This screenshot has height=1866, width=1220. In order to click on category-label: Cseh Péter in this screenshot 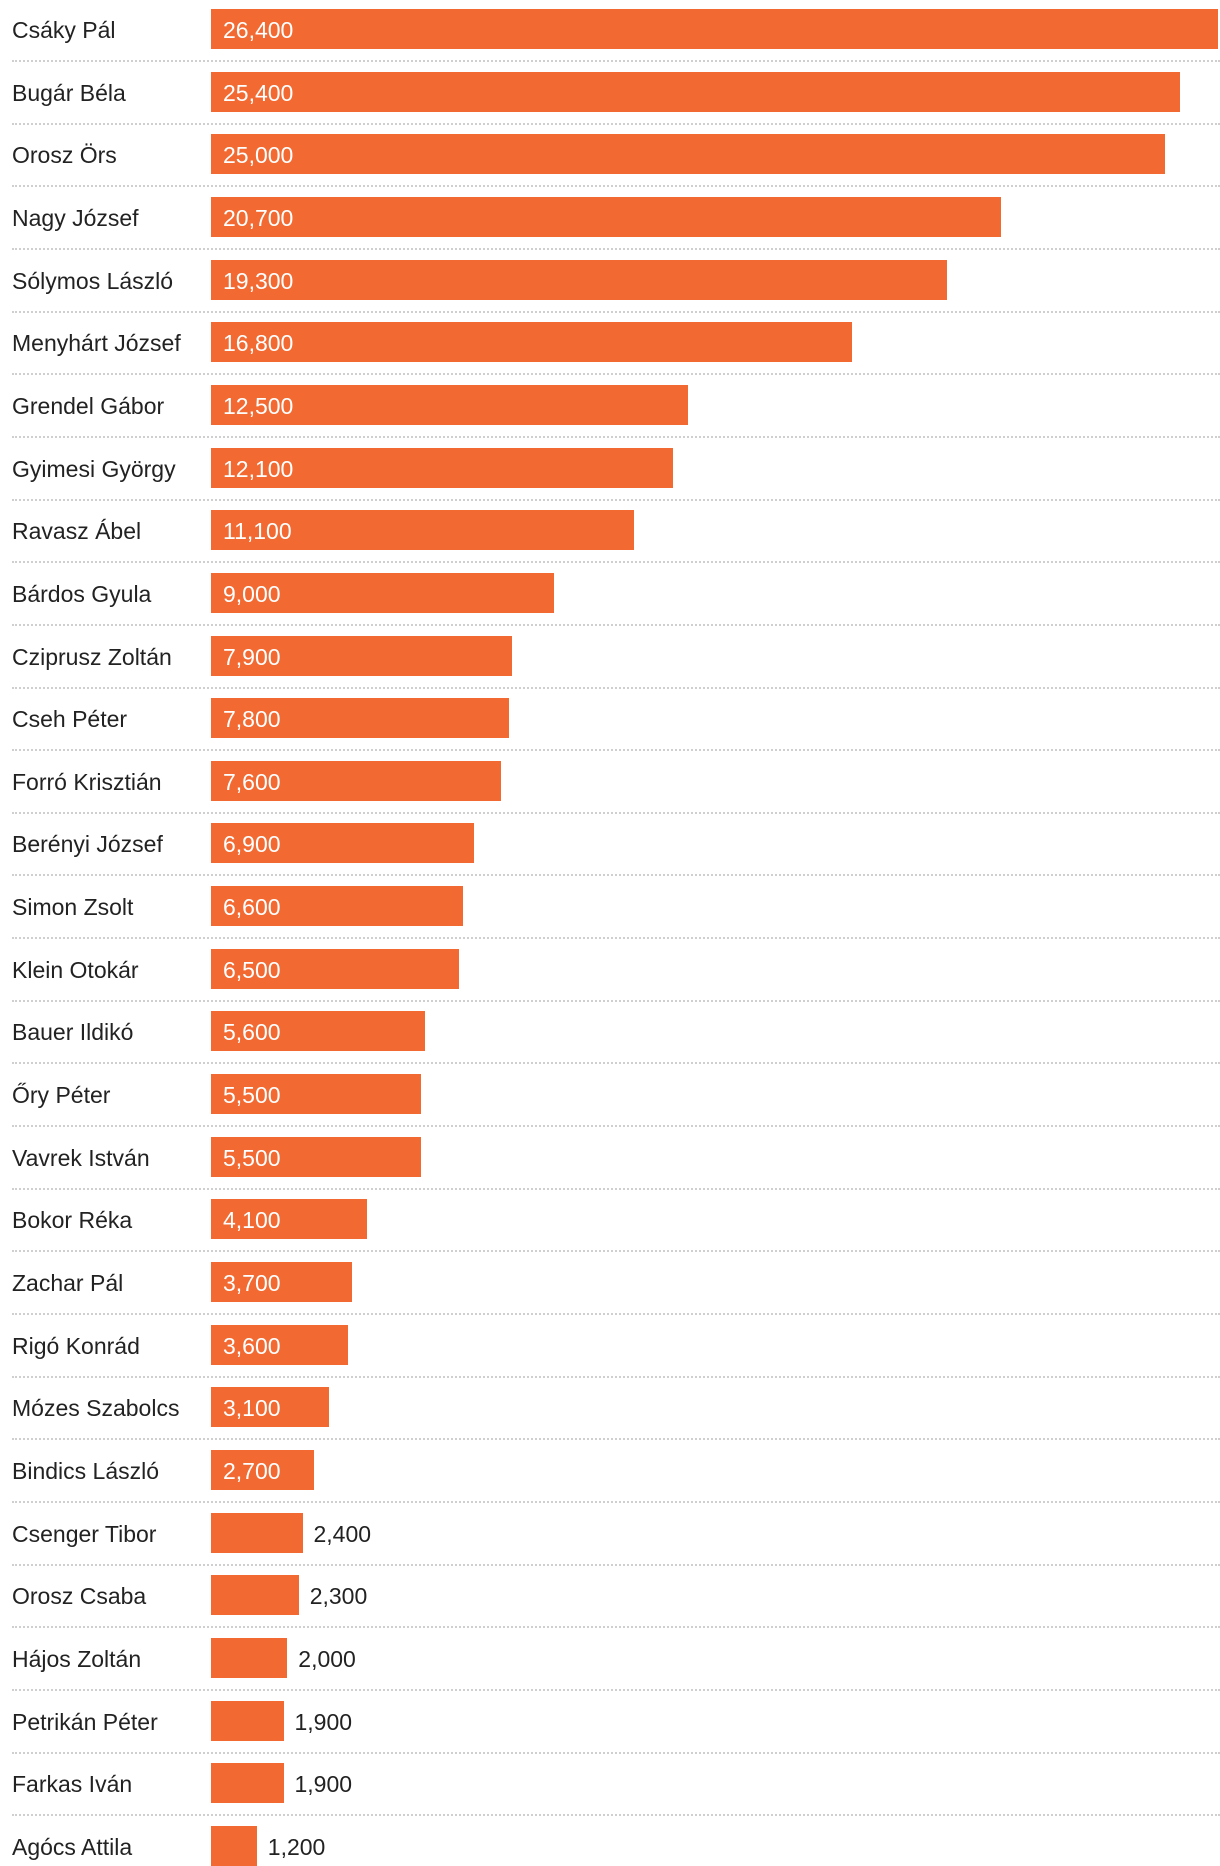, I will do `click(70, 719)`.